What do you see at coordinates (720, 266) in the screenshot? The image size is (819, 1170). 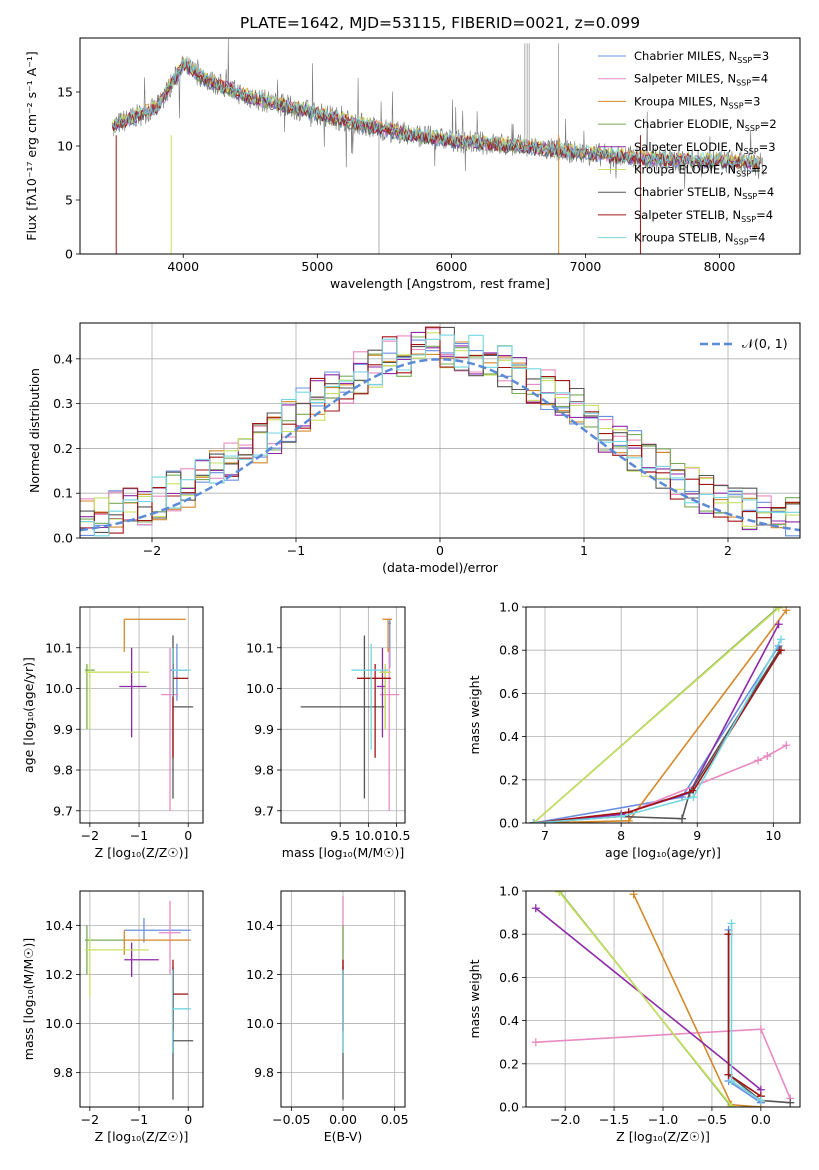 I see `x-tick-label: 8000` at bounding box center [720, 266].